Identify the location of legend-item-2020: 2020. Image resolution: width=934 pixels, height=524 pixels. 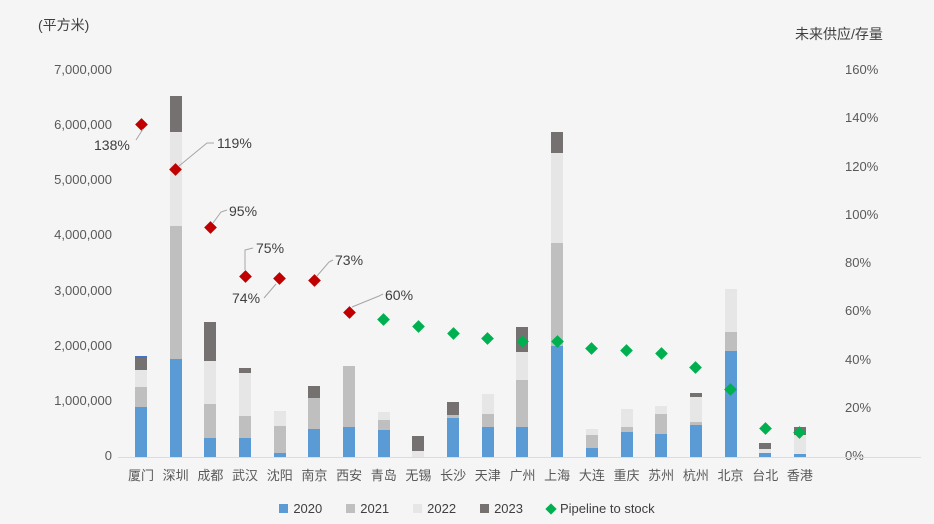
(300, 508).